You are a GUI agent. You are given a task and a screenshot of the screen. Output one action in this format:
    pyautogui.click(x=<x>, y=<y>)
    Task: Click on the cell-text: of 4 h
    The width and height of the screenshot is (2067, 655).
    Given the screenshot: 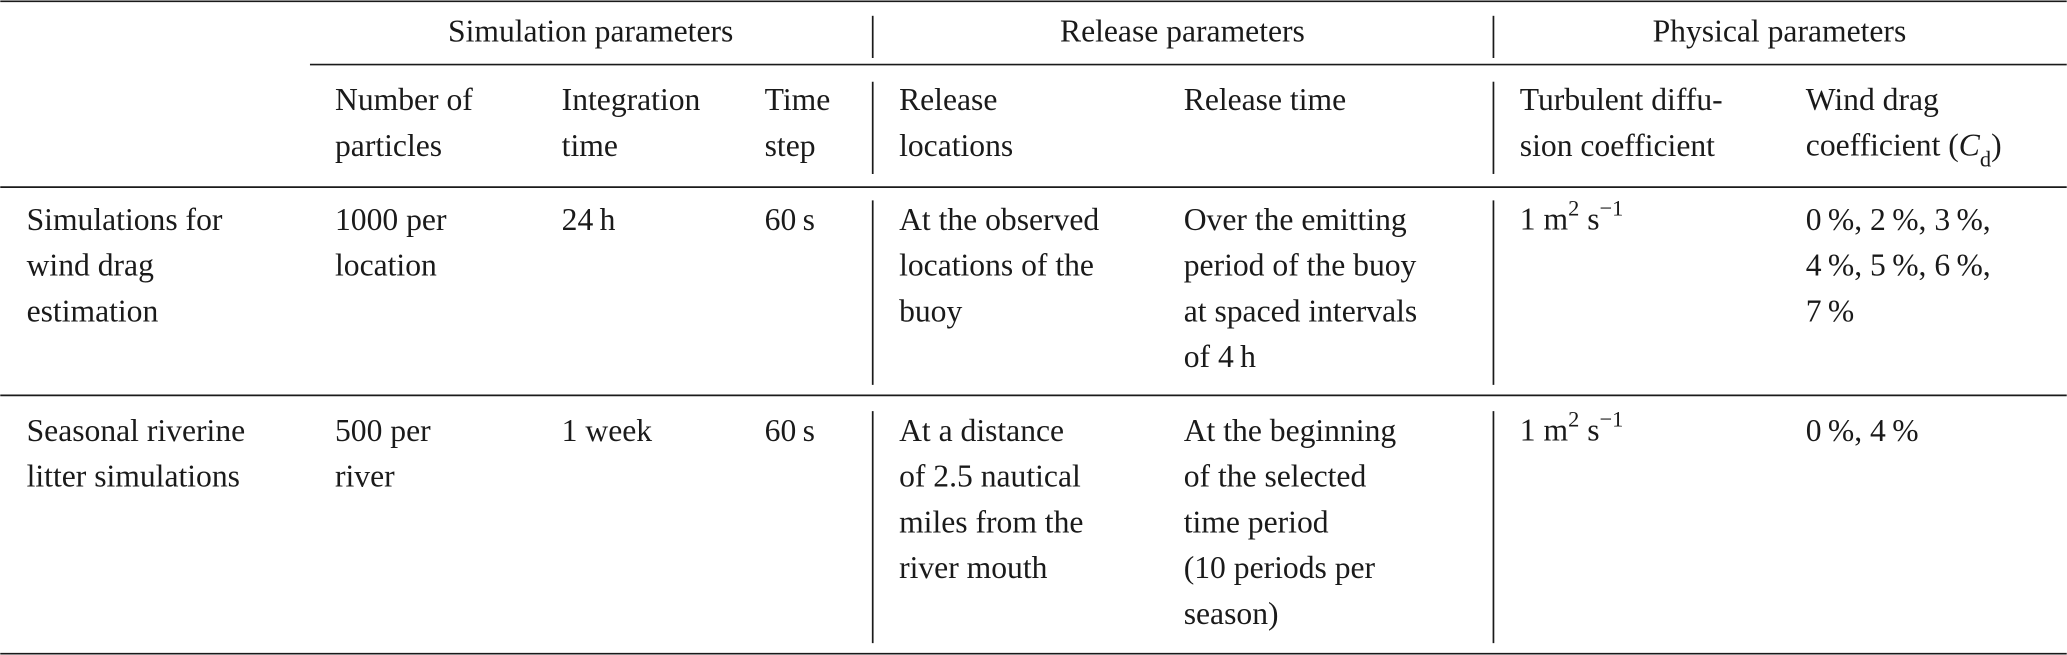 What is the action you would take?
    pyautogui.click(x=1220, y=356)
    